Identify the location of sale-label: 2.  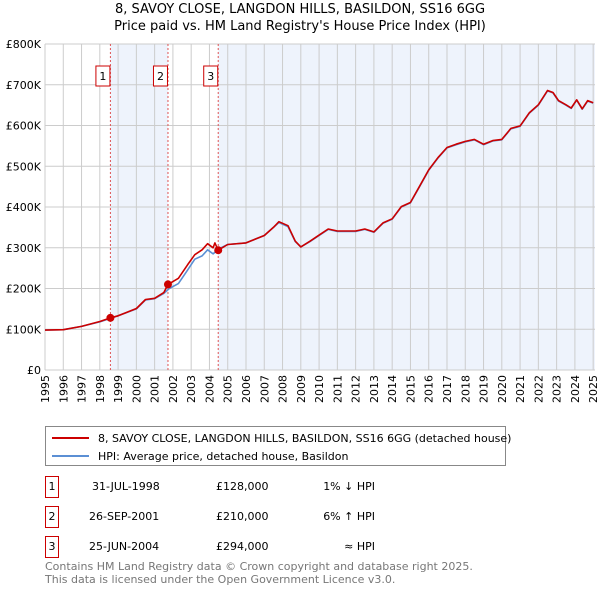
(160, 76).